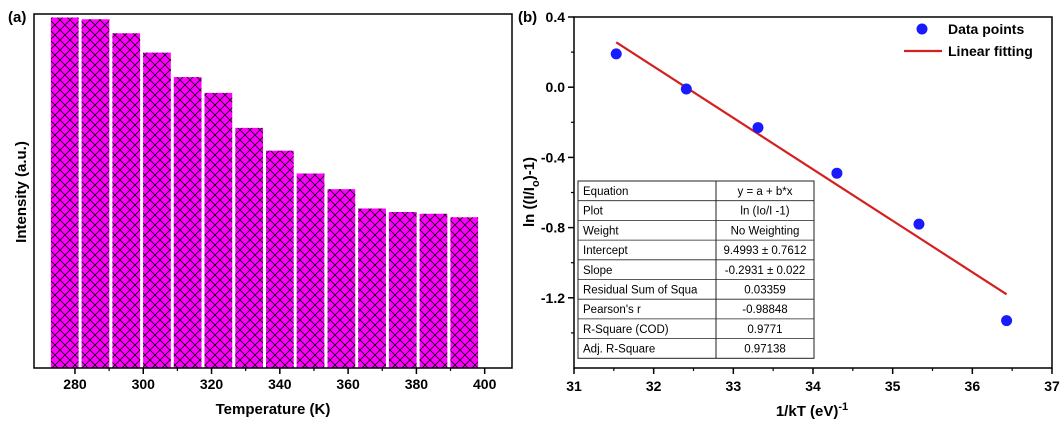  Describe the element at coordinates (765, 231) in the screenshot. I see `fit-table-value: No Weighting` at that location.